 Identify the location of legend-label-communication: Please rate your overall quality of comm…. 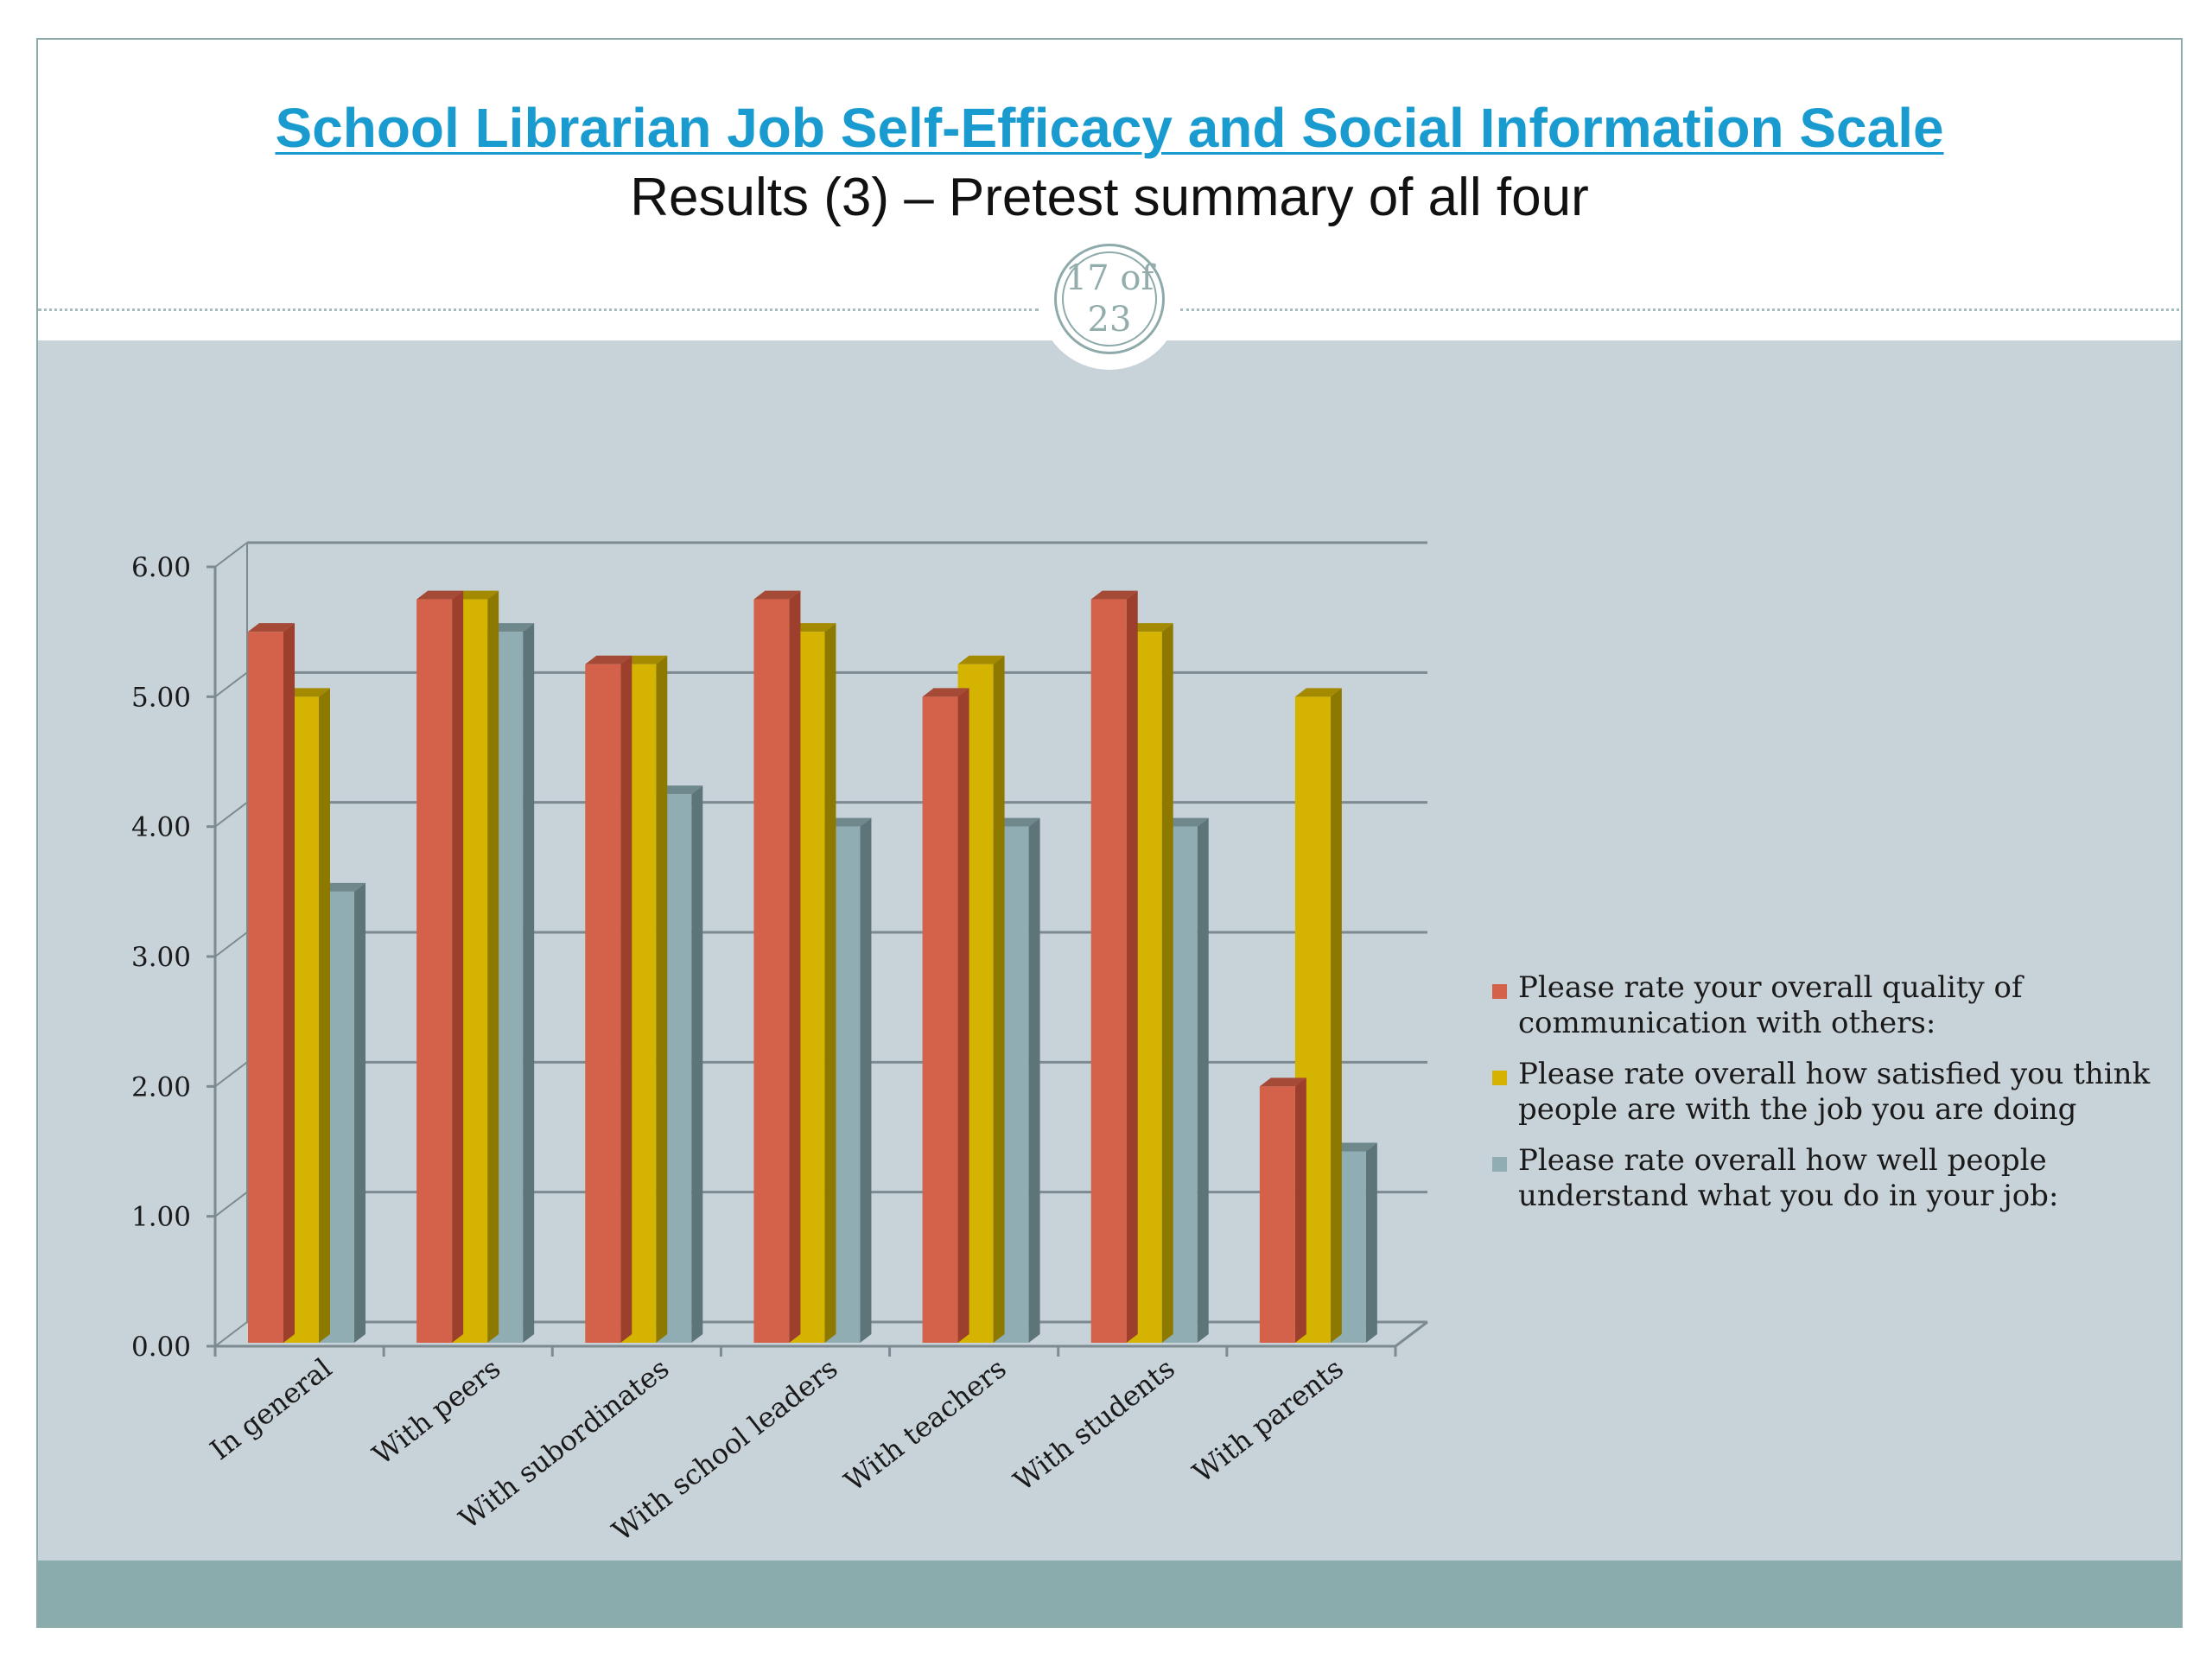
(1770, 1005).